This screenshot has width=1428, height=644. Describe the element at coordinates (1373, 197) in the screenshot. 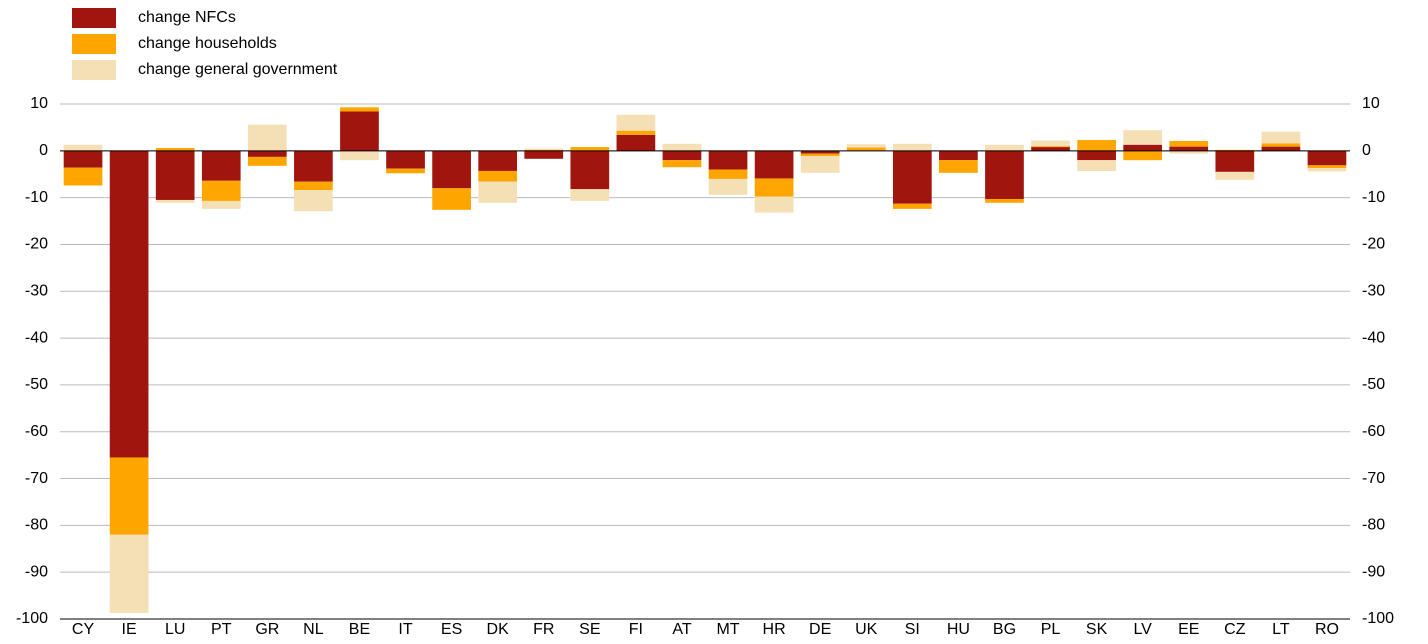

I see `y2-tick-label: -10` at that location.